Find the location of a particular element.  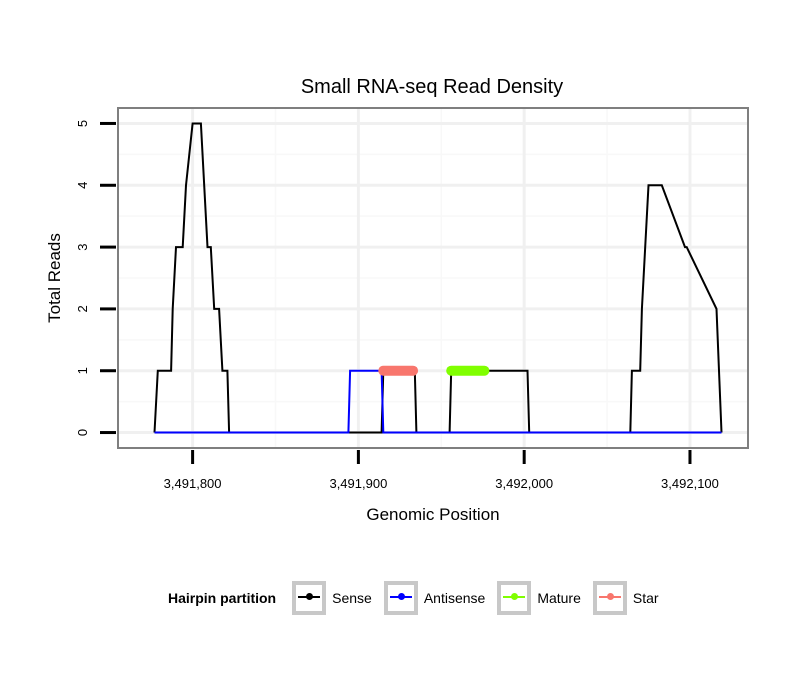

y-tick-label: 4 is located at coordinates (82, 185).